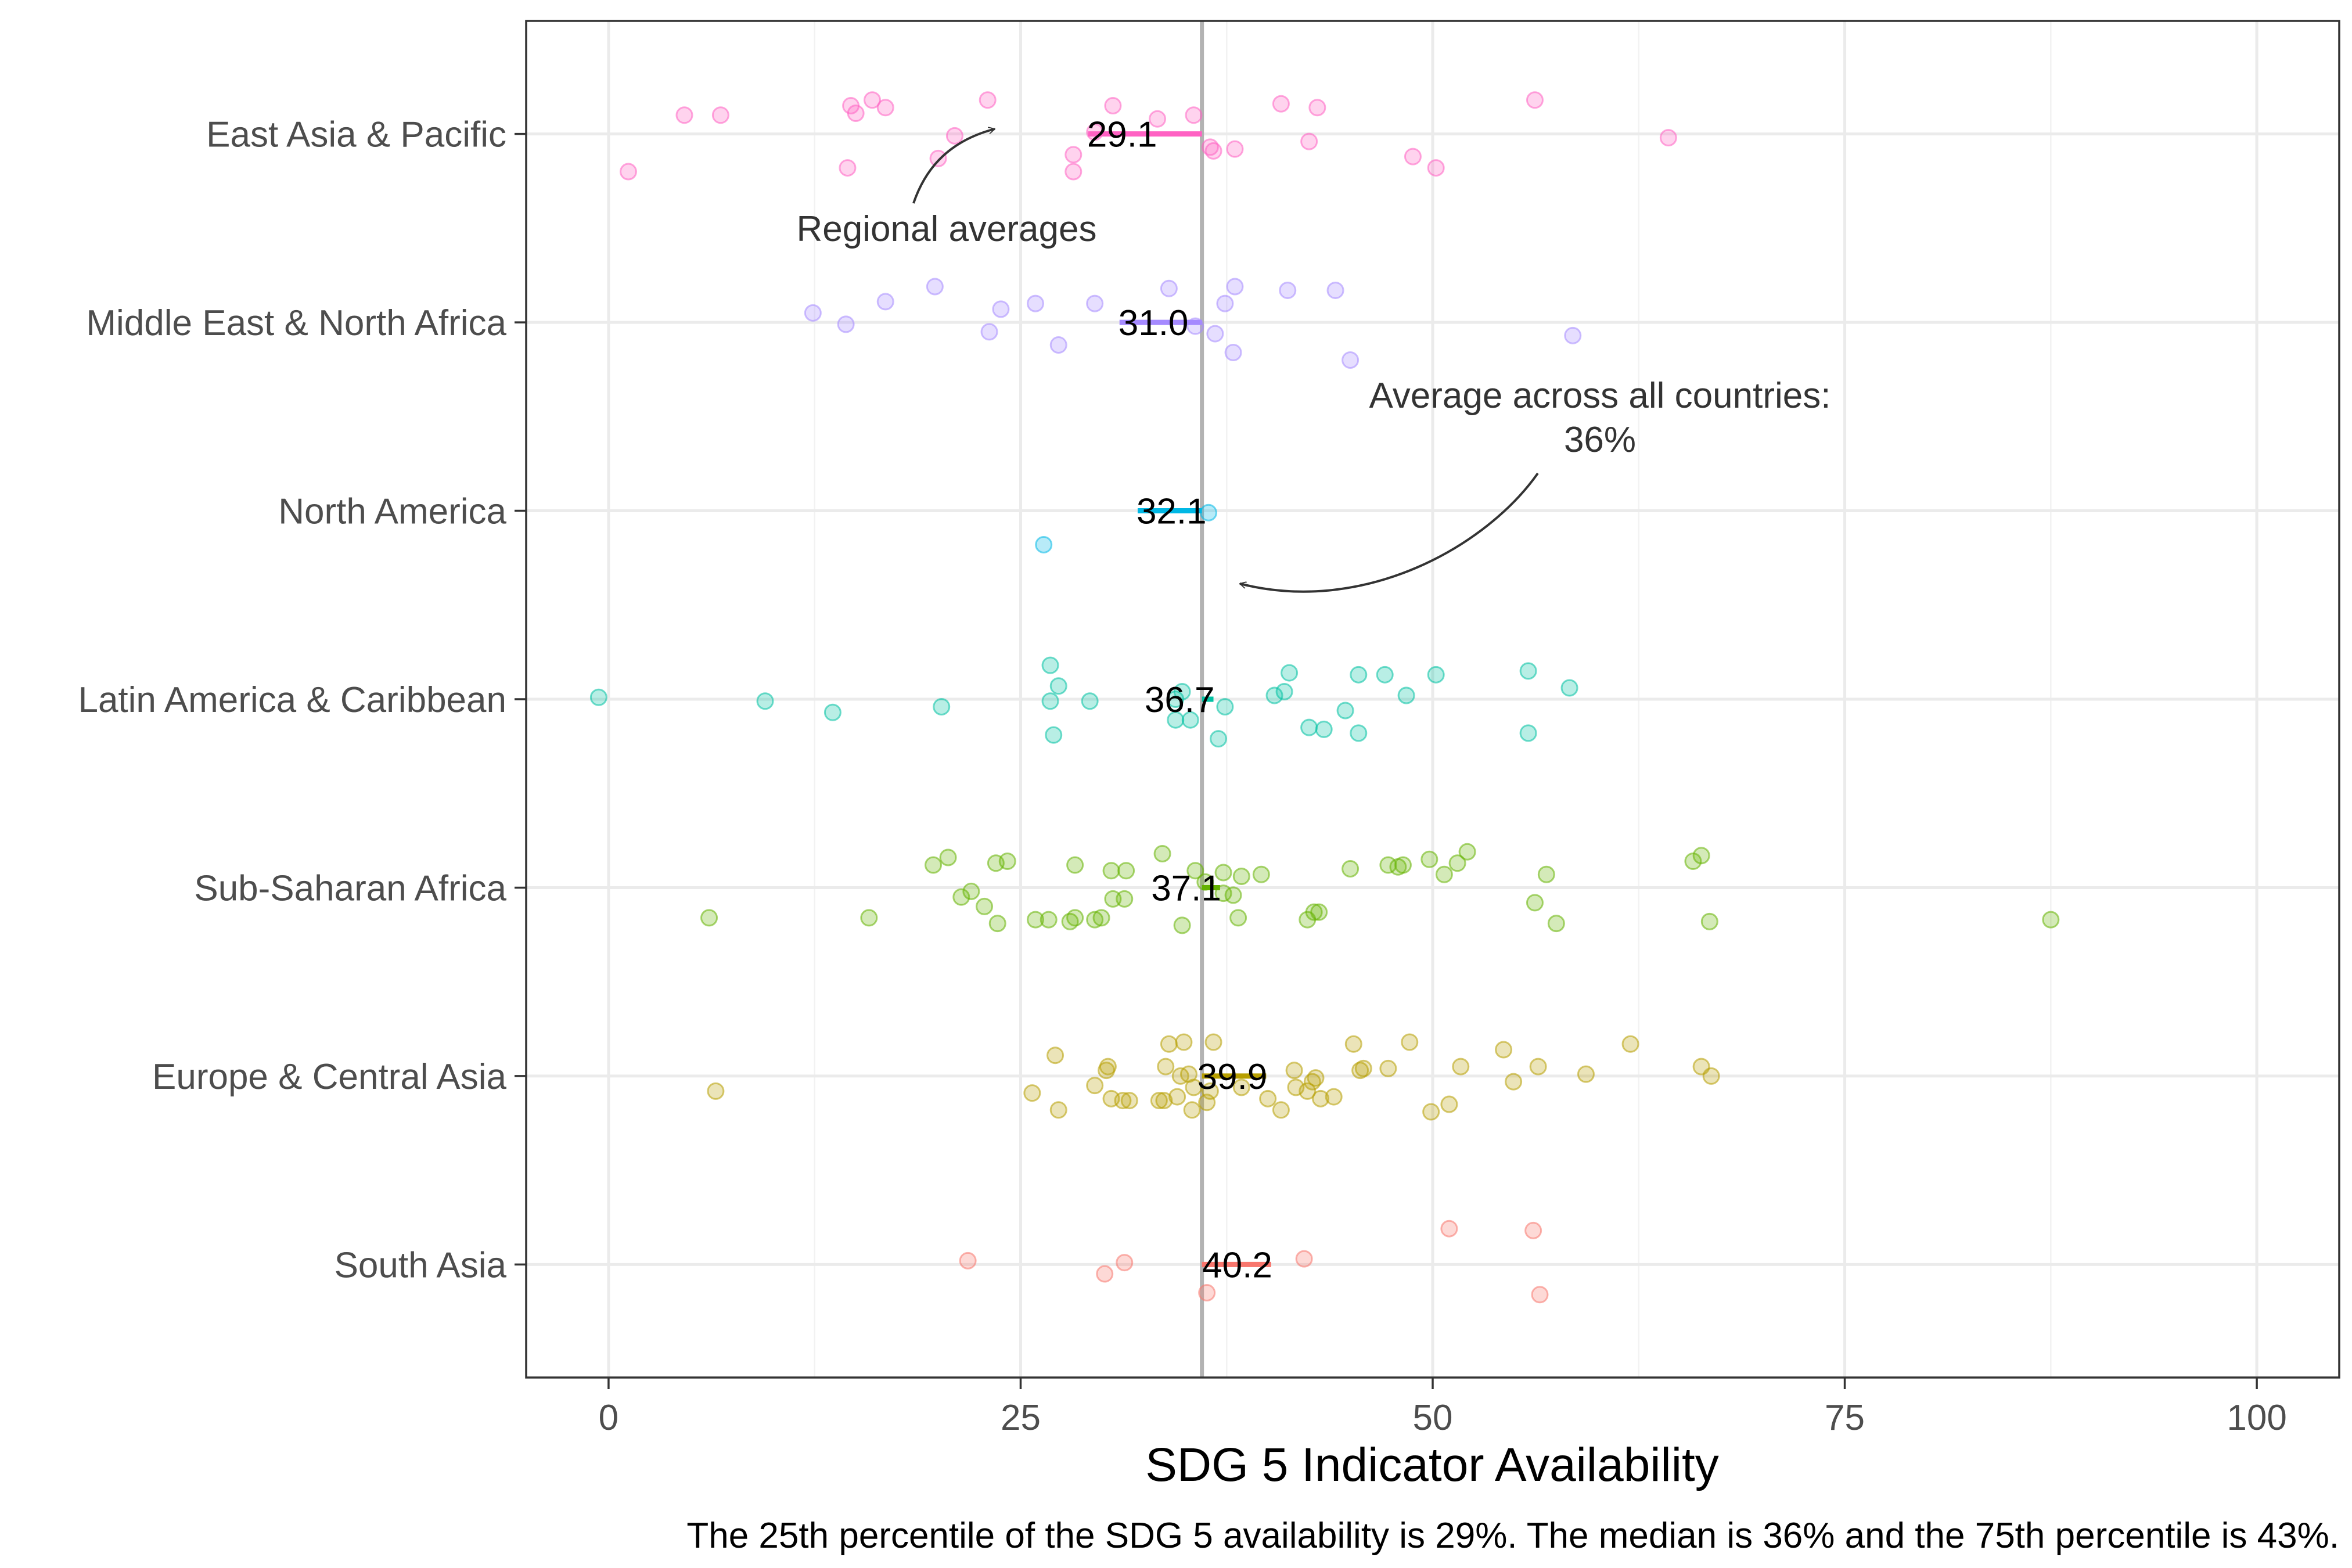  I want to click on average-label: 32.1, so click(1172, 512).